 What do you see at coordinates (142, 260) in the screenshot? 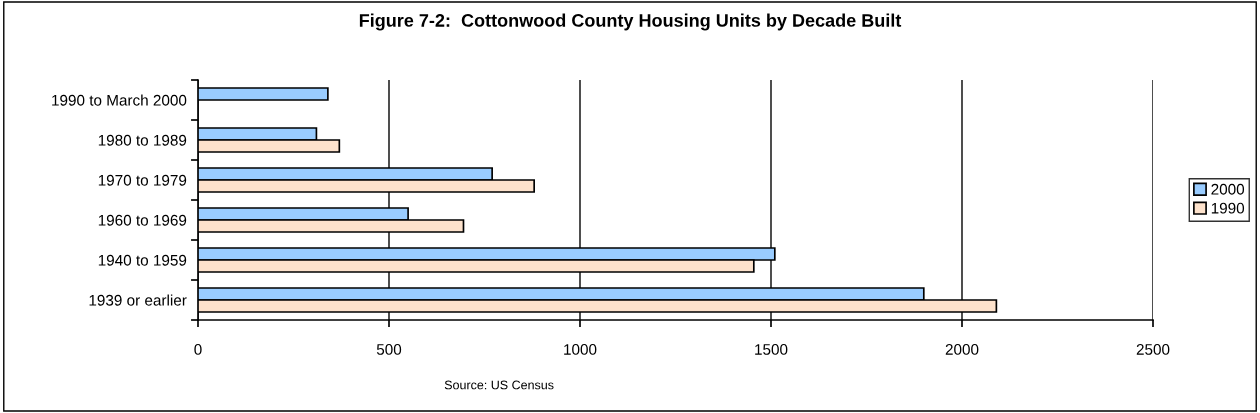
I see `y-tick-label: 1940 to 1959` at bounding box center [142, 260].